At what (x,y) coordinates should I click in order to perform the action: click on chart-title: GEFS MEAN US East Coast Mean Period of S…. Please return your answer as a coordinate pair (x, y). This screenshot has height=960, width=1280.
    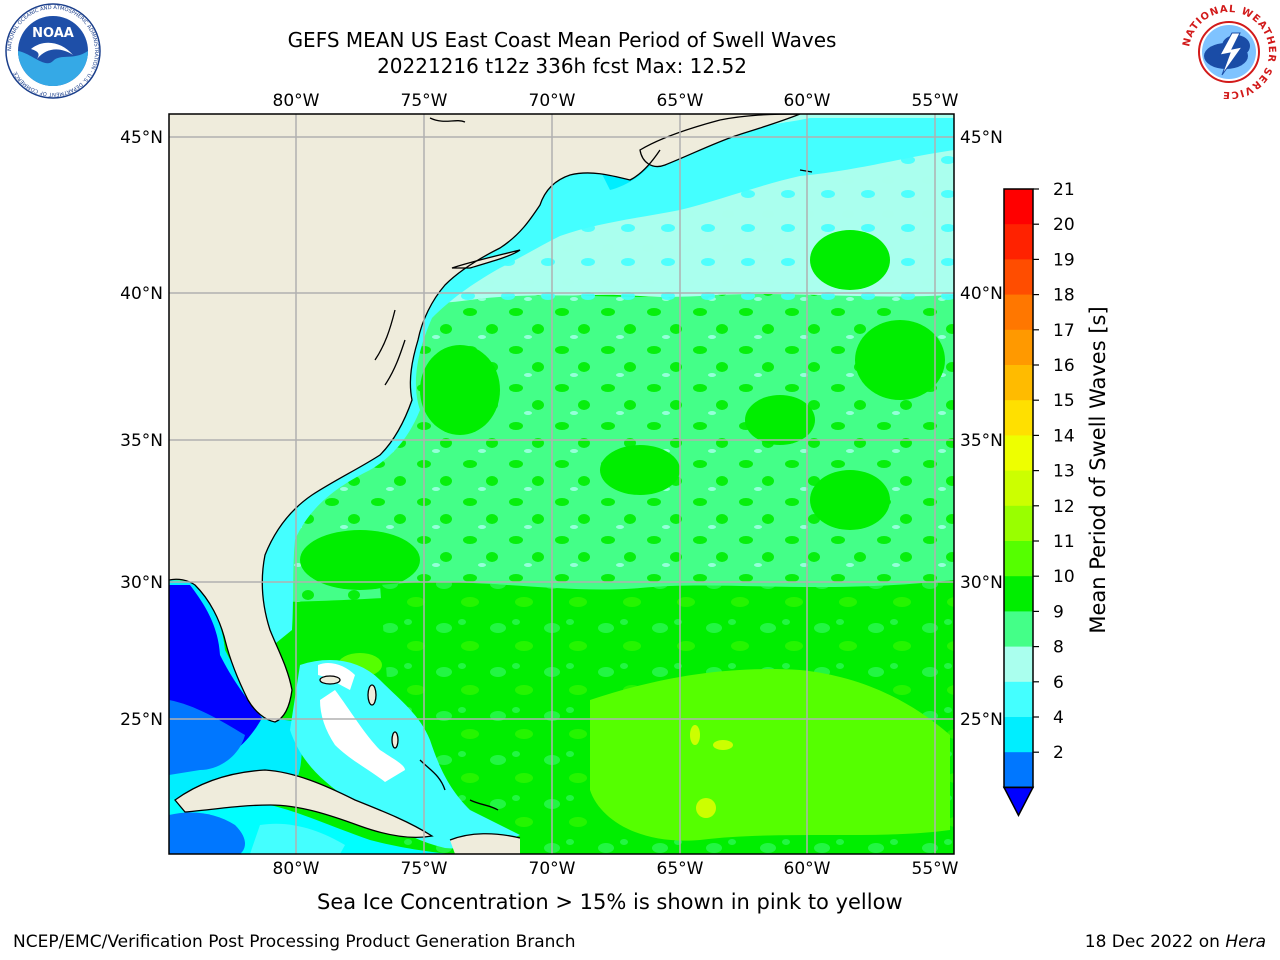
    Looking at the image, I should click on (562, 40).